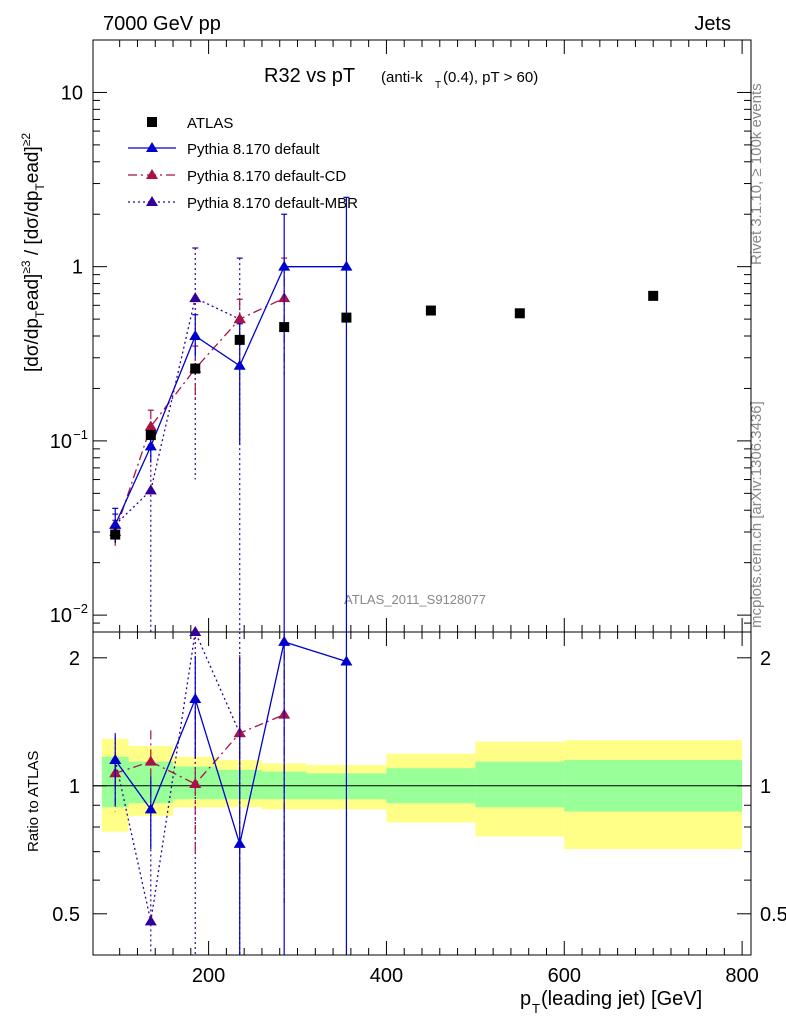 This screenshot has height=1024, width=786. Describe the element at coordinates (152, 201) in the screenshot. I see `legend-marker-mbr` at that location.